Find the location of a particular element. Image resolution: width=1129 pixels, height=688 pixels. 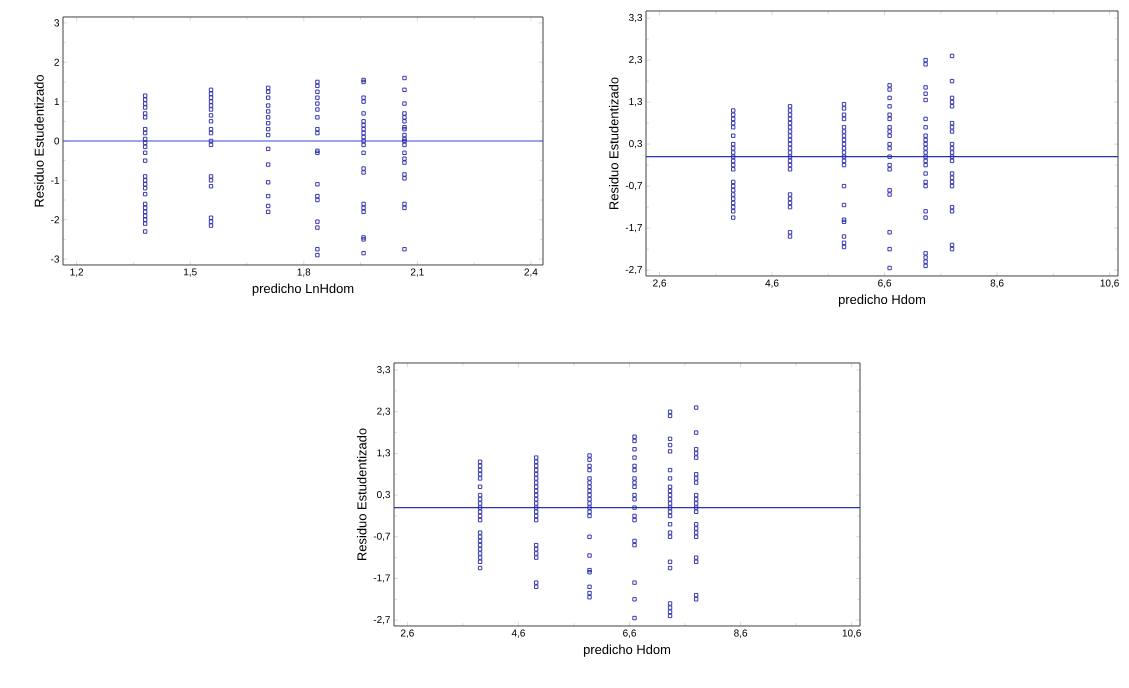

y-tick-label: 2 is located at coordinates (56, 62).